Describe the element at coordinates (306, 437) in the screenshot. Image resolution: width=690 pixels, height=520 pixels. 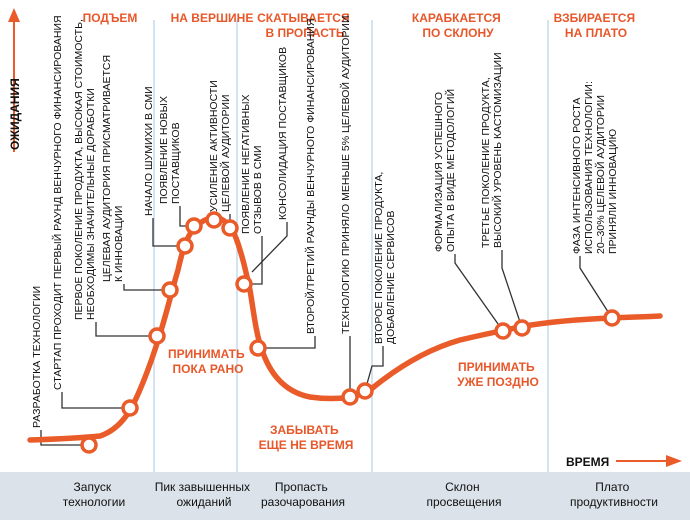
I see `zone-label-not-forget: ЗАБЫВАТЬ ЕЩЕ НЕ ВРЕМЯ` at that location.